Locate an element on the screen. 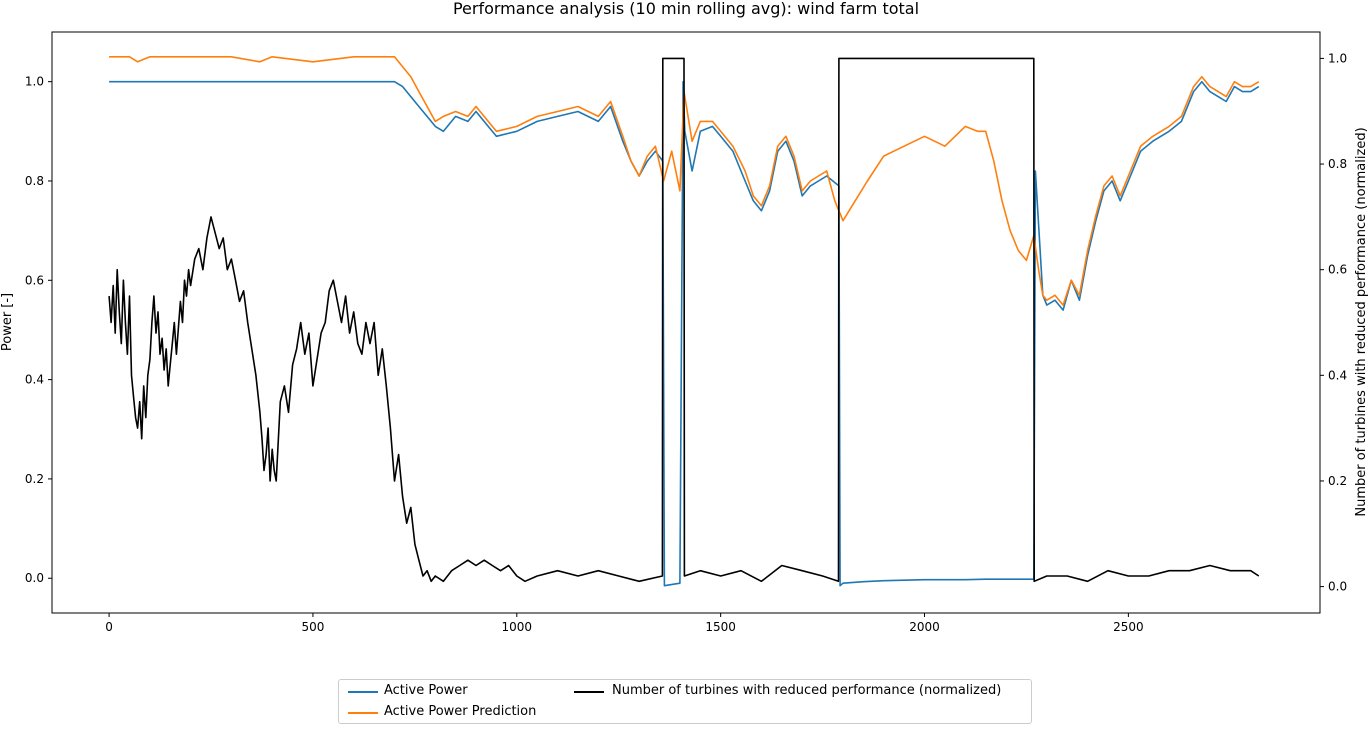 Image resolution: width=1370 pixels, height=732 pixels. y-tick-label: 0.4 is located at coordinates (34, 380).